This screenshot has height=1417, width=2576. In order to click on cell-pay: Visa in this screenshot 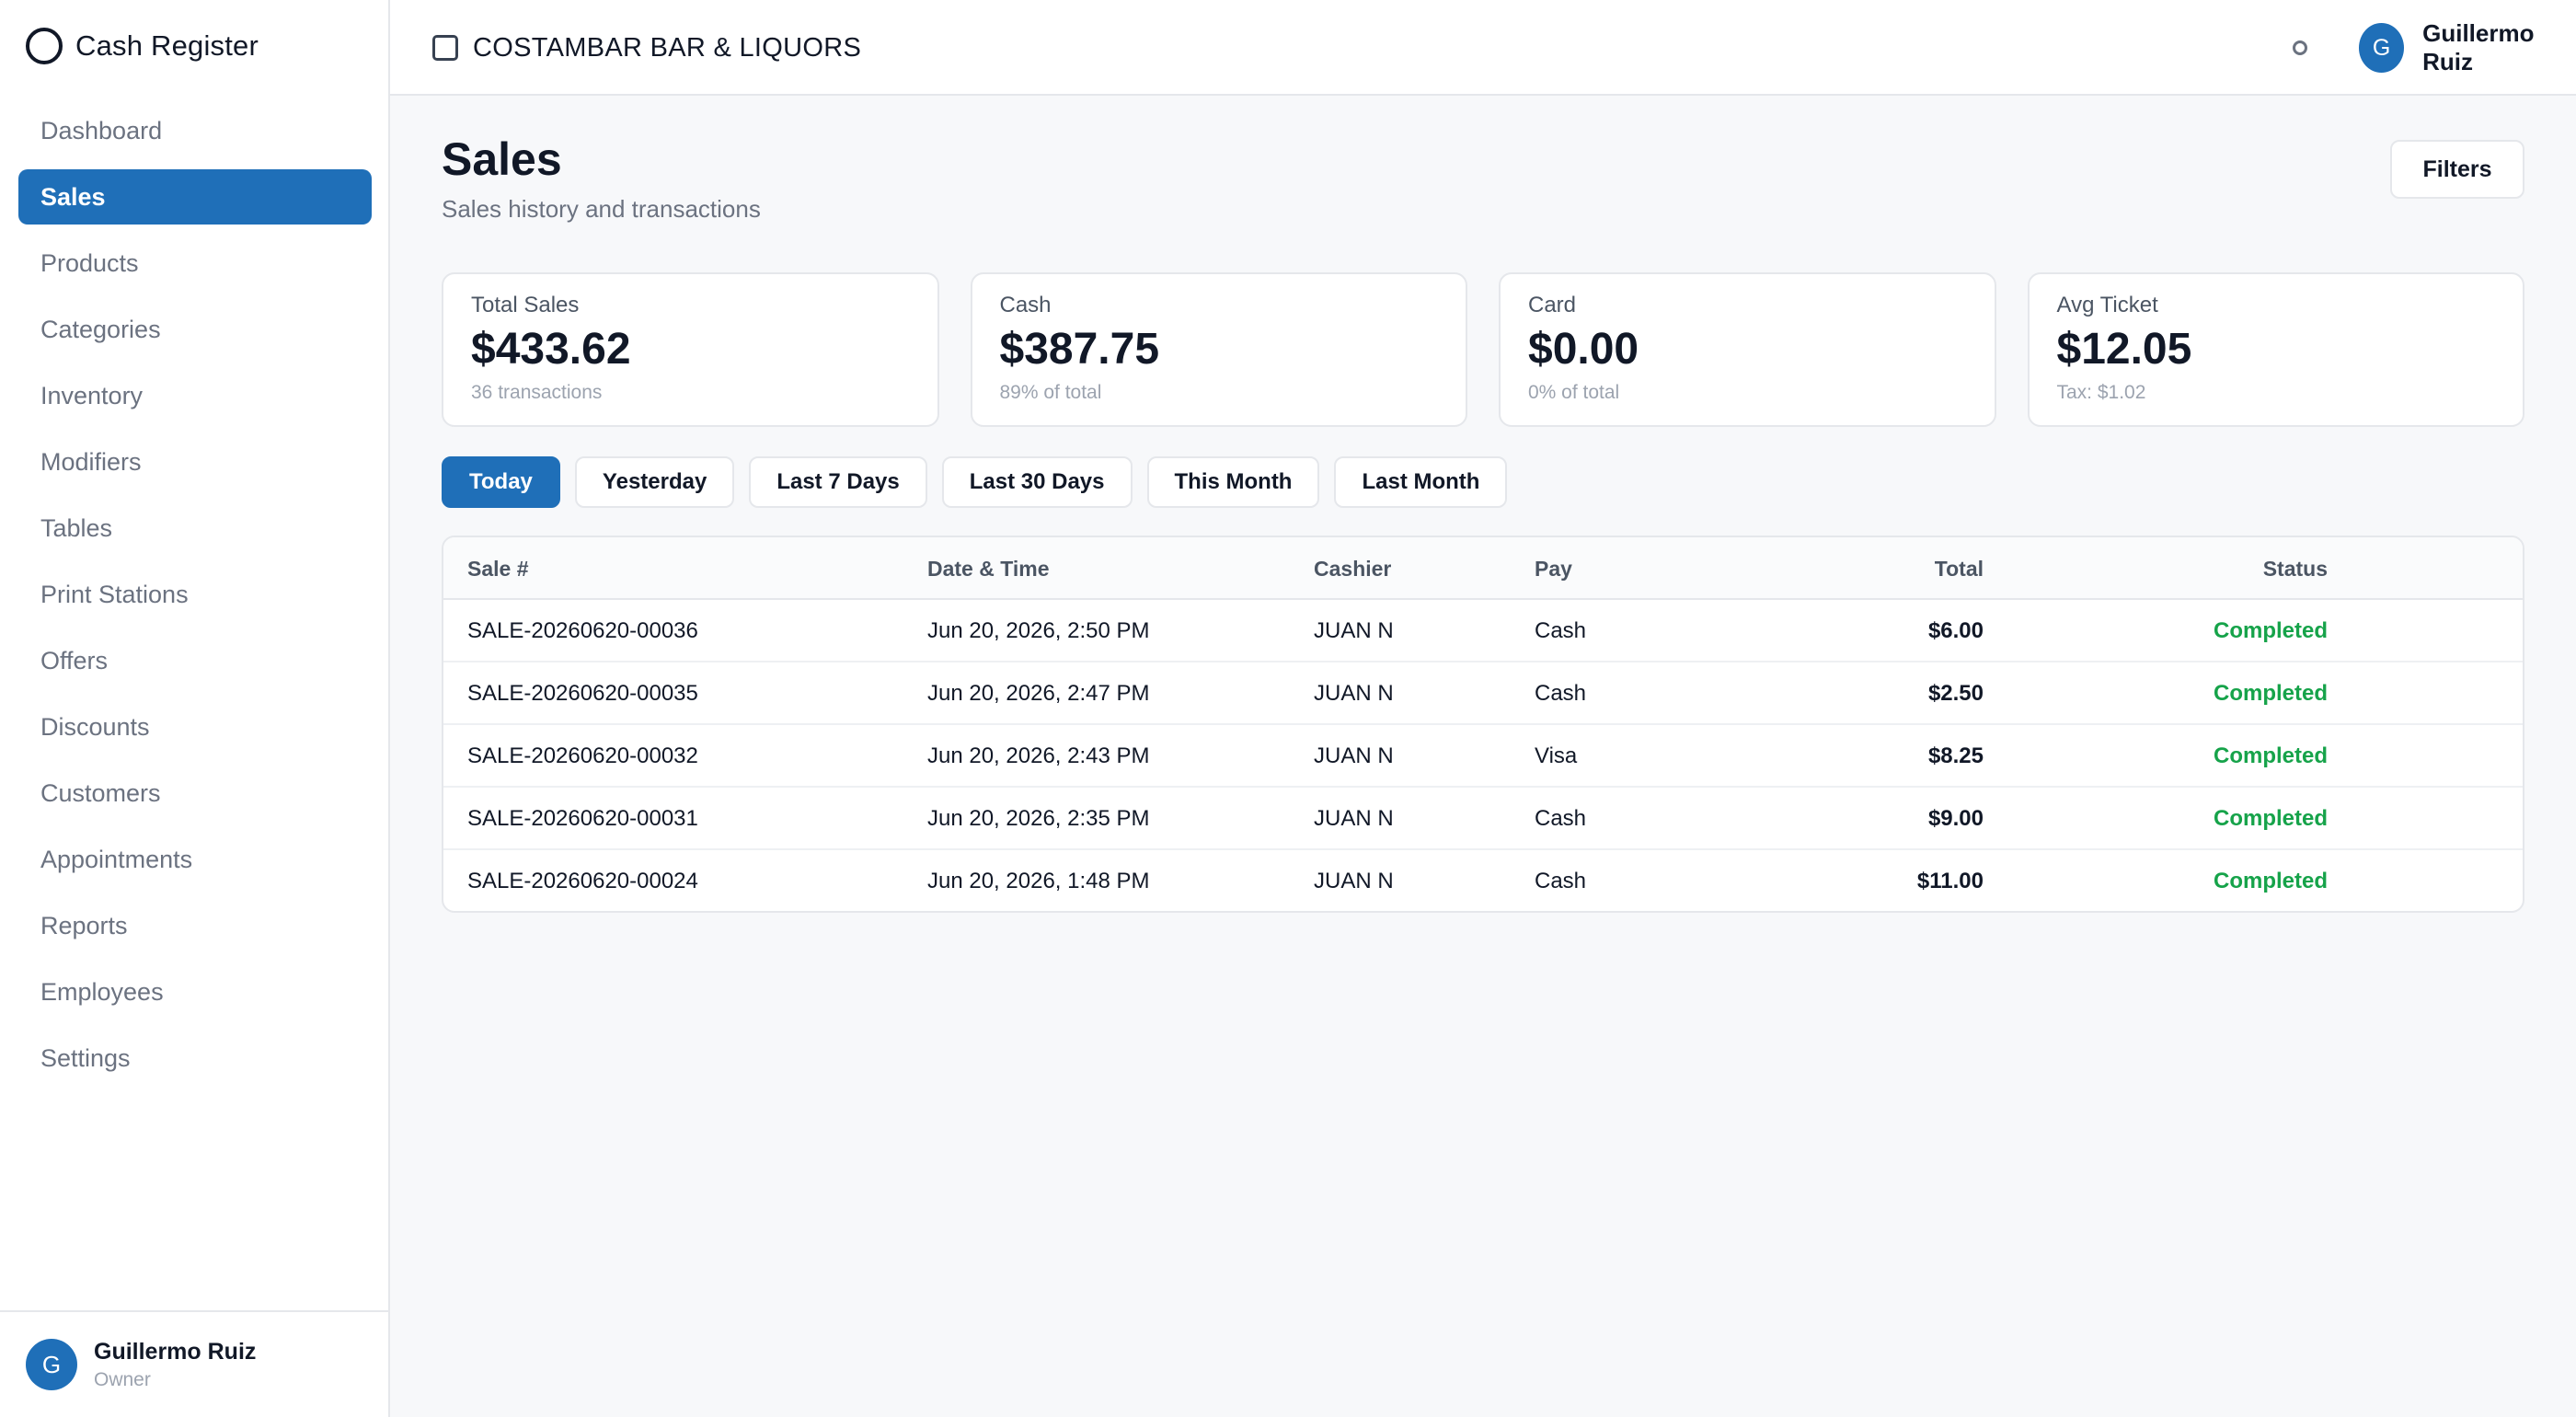, I will do `click(1556, 756)`.